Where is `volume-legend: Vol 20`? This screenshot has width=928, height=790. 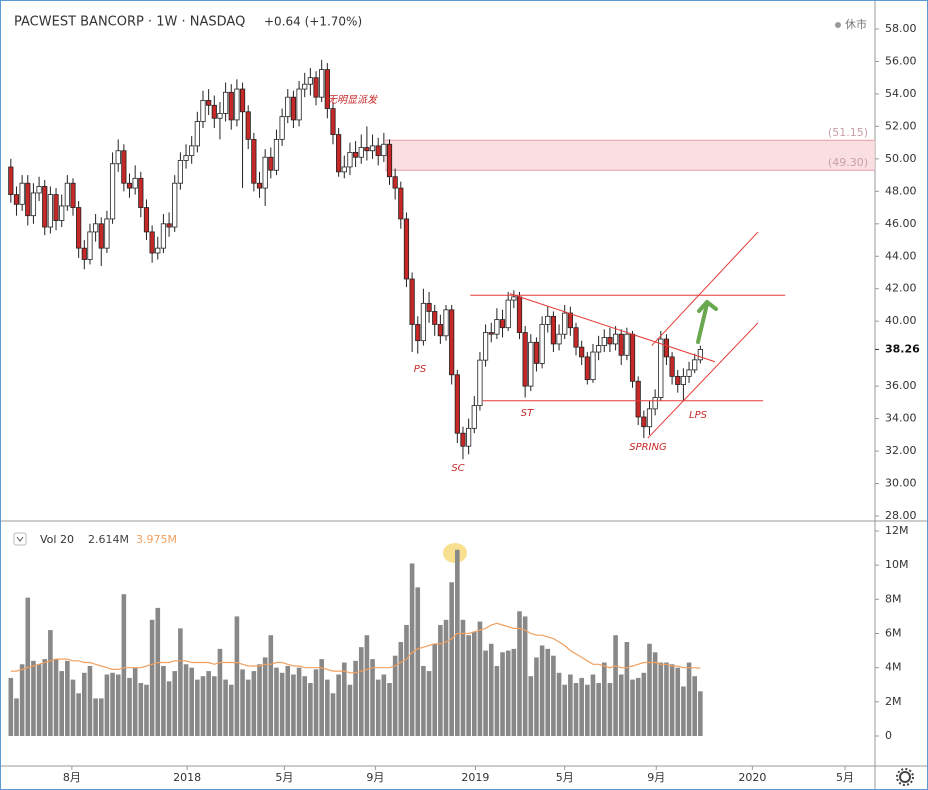
volume-legend: Vol 20 is located at coordinates (57, 539).